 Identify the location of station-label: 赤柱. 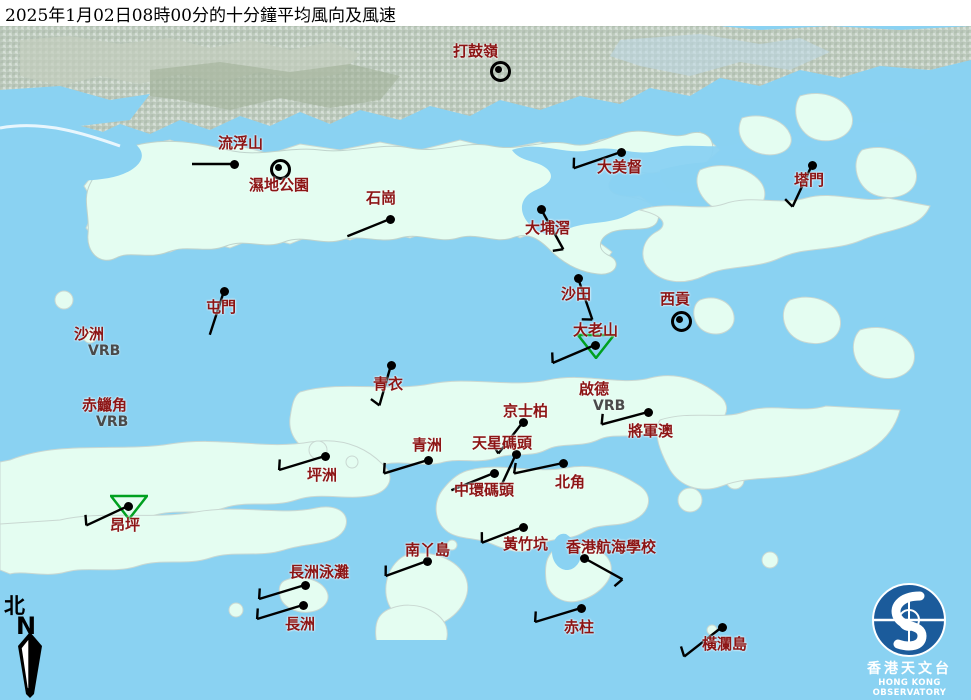
(579, 627).